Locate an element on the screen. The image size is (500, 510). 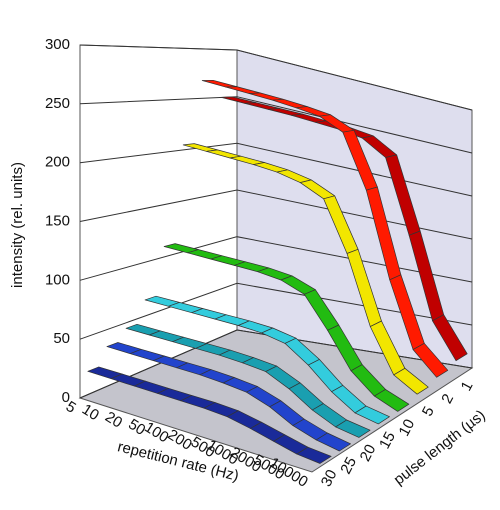
z-tick-label: 15 is located at coordinates (387, 440).